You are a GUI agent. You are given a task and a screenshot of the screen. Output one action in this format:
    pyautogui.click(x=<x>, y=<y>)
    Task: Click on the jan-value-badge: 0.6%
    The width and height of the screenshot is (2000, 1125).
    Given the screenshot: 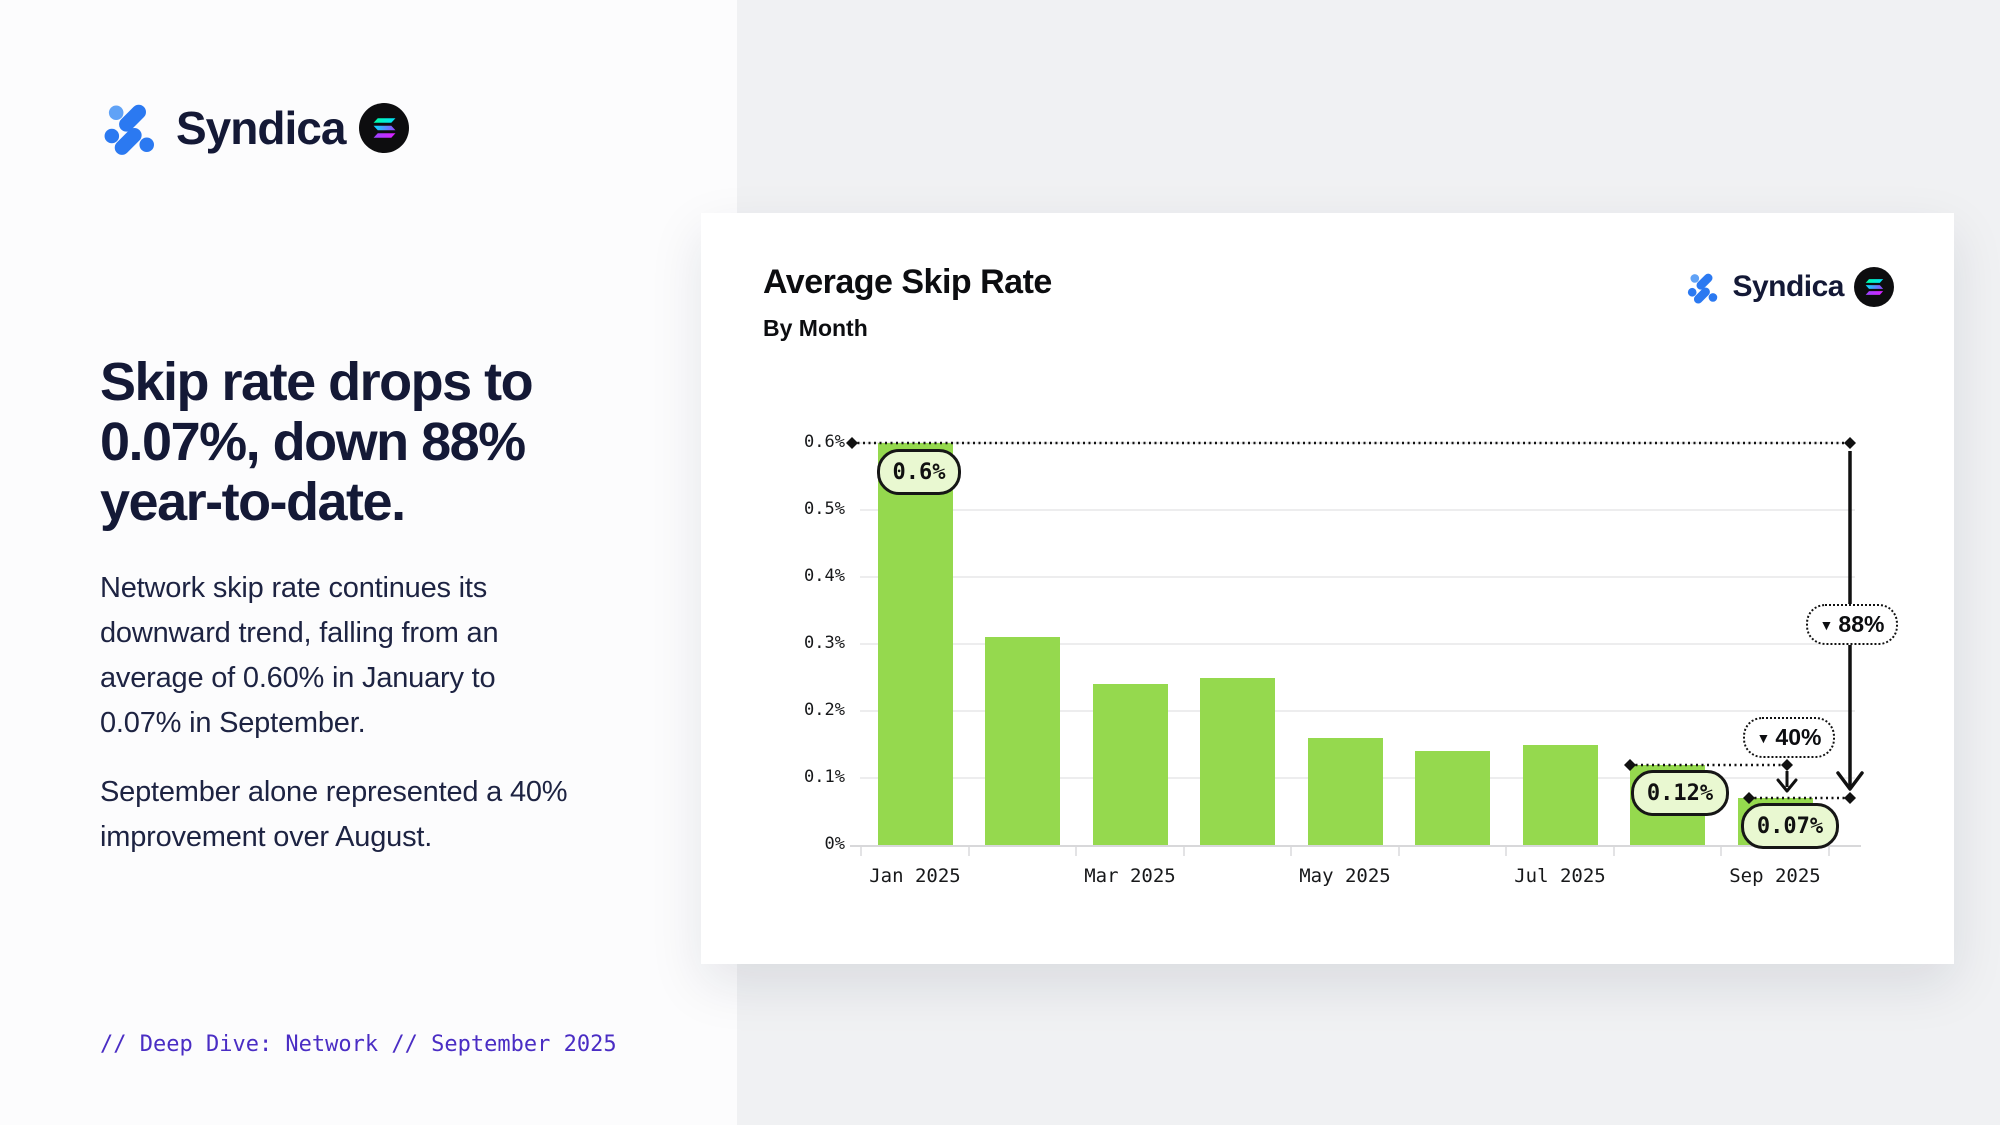 What is the action you would take?
    pyautogui.click(x=919, y=472)
    